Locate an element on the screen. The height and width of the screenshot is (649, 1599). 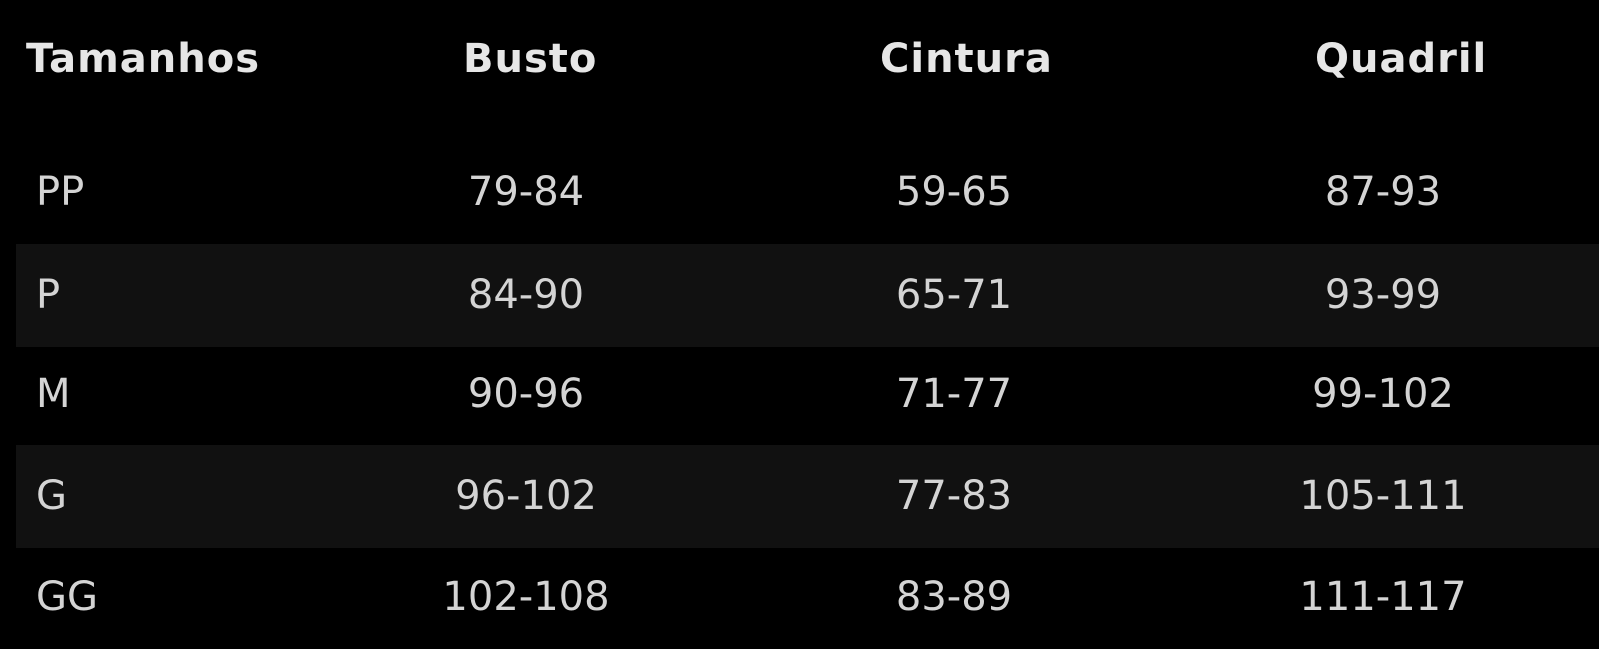
size-cell: G is located at coordinates (51, 496).